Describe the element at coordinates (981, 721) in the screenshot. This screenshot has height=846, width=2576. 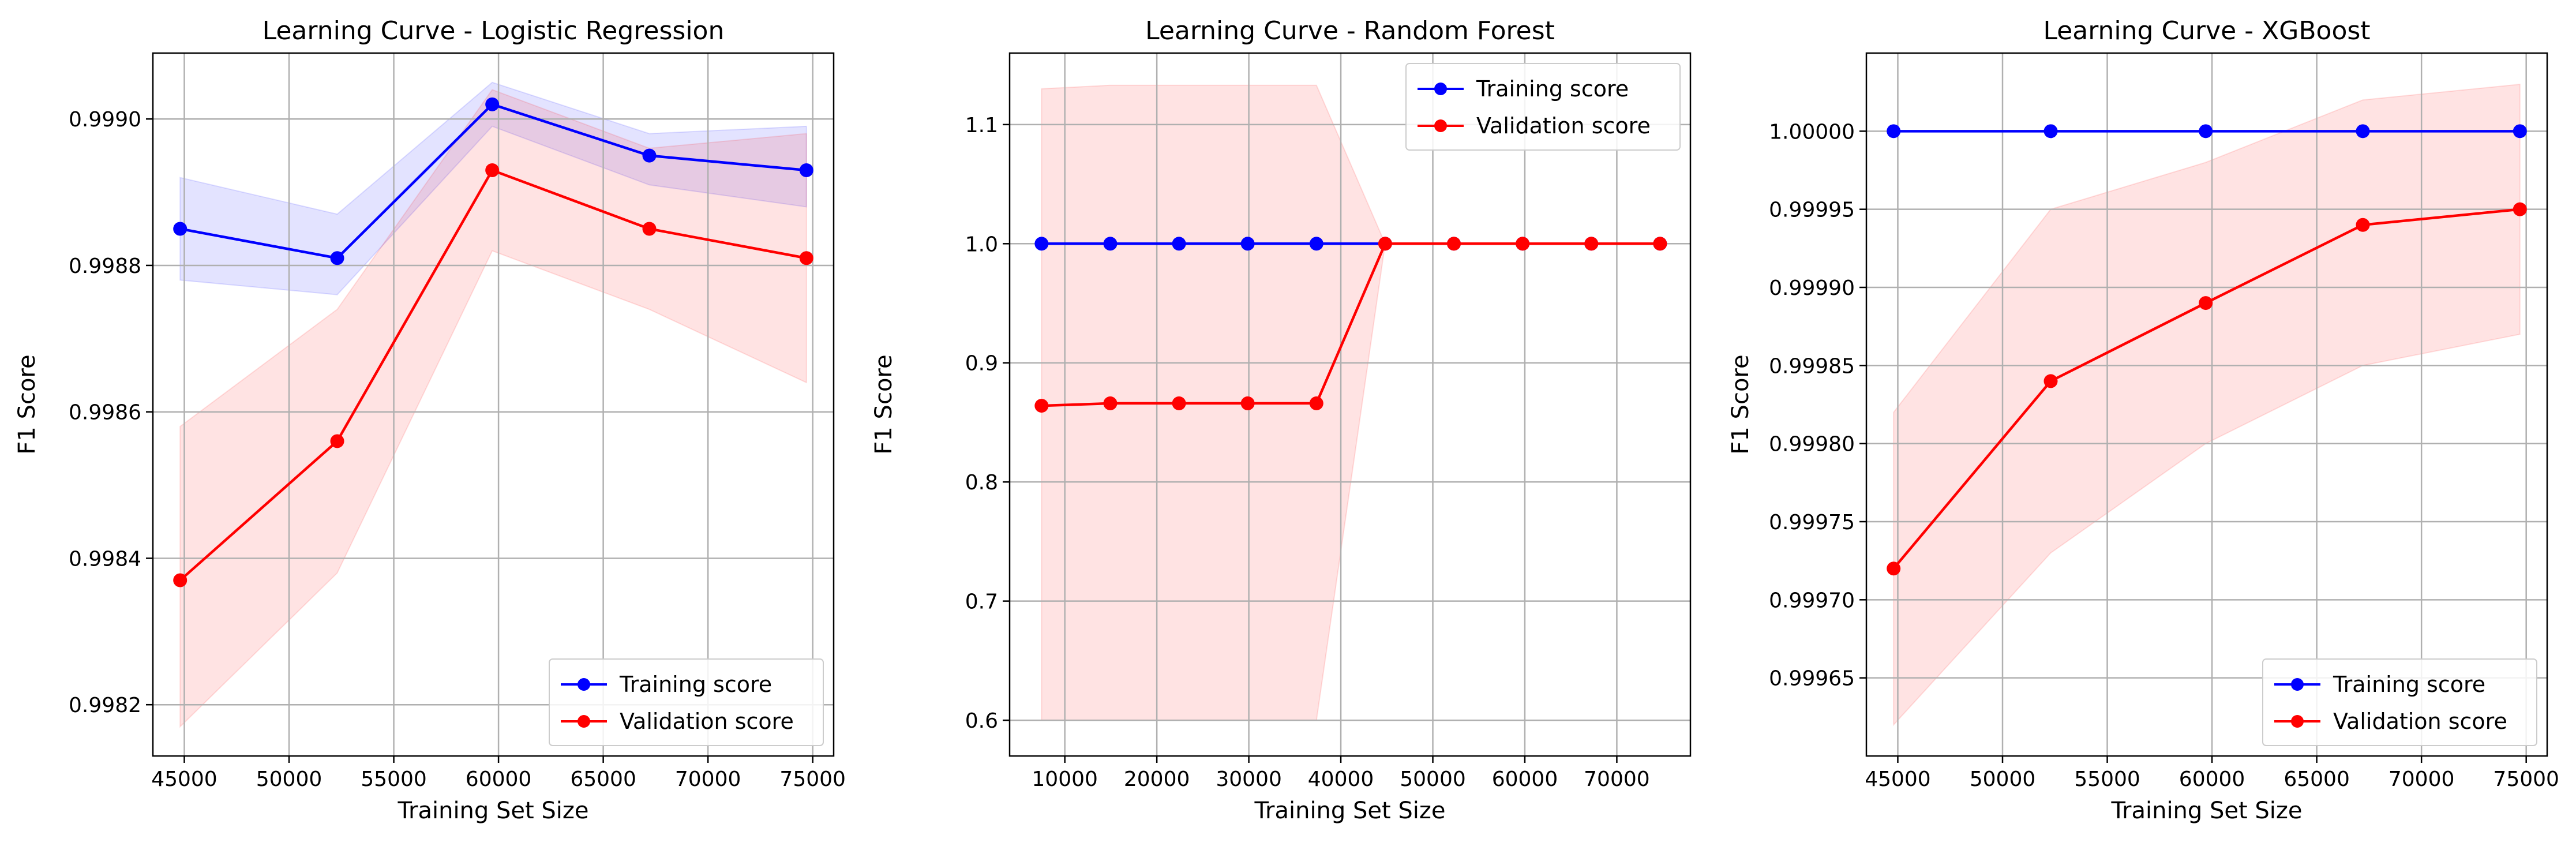
I see `y-tick-label: 0.6` at that location.